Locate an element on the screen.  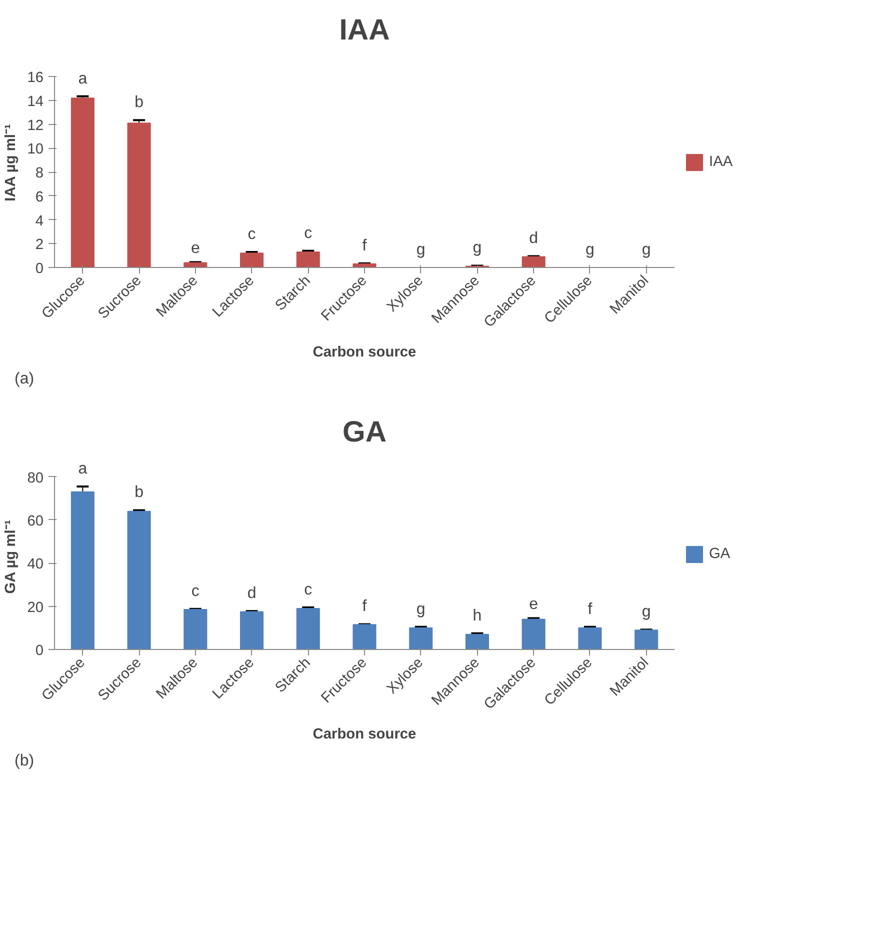
text: (b) is located at coordinates (24, 761).